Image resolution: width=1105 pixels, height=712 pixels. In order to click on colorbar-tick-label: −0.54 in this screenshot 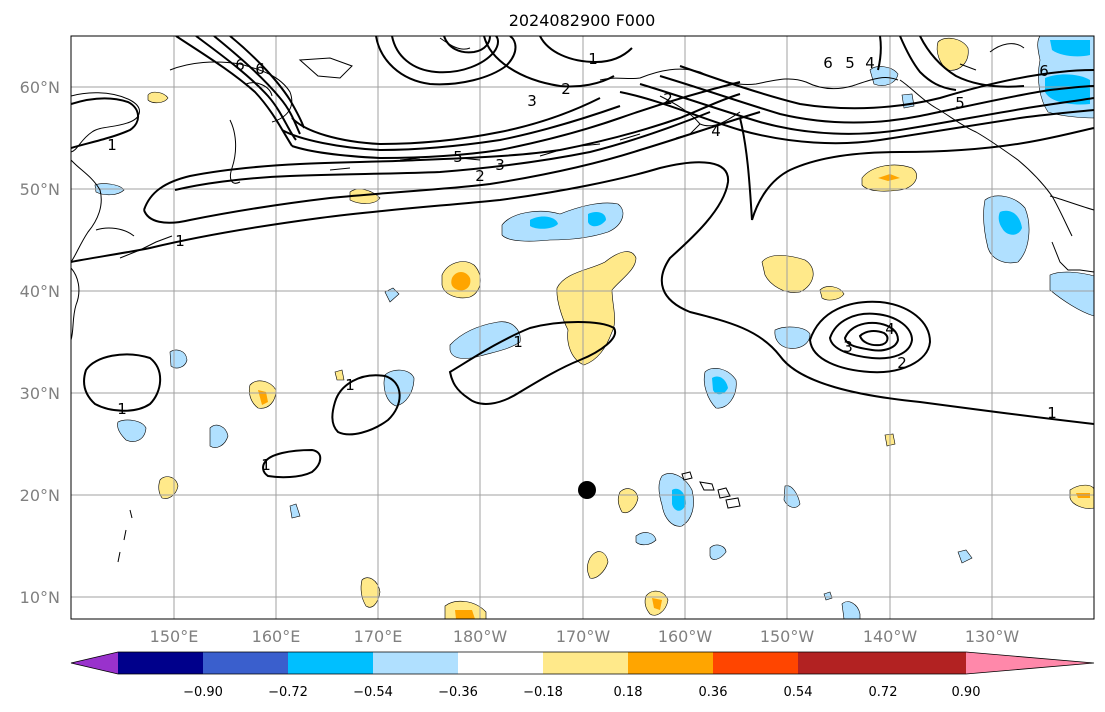, I will do `click(373, 692)`.